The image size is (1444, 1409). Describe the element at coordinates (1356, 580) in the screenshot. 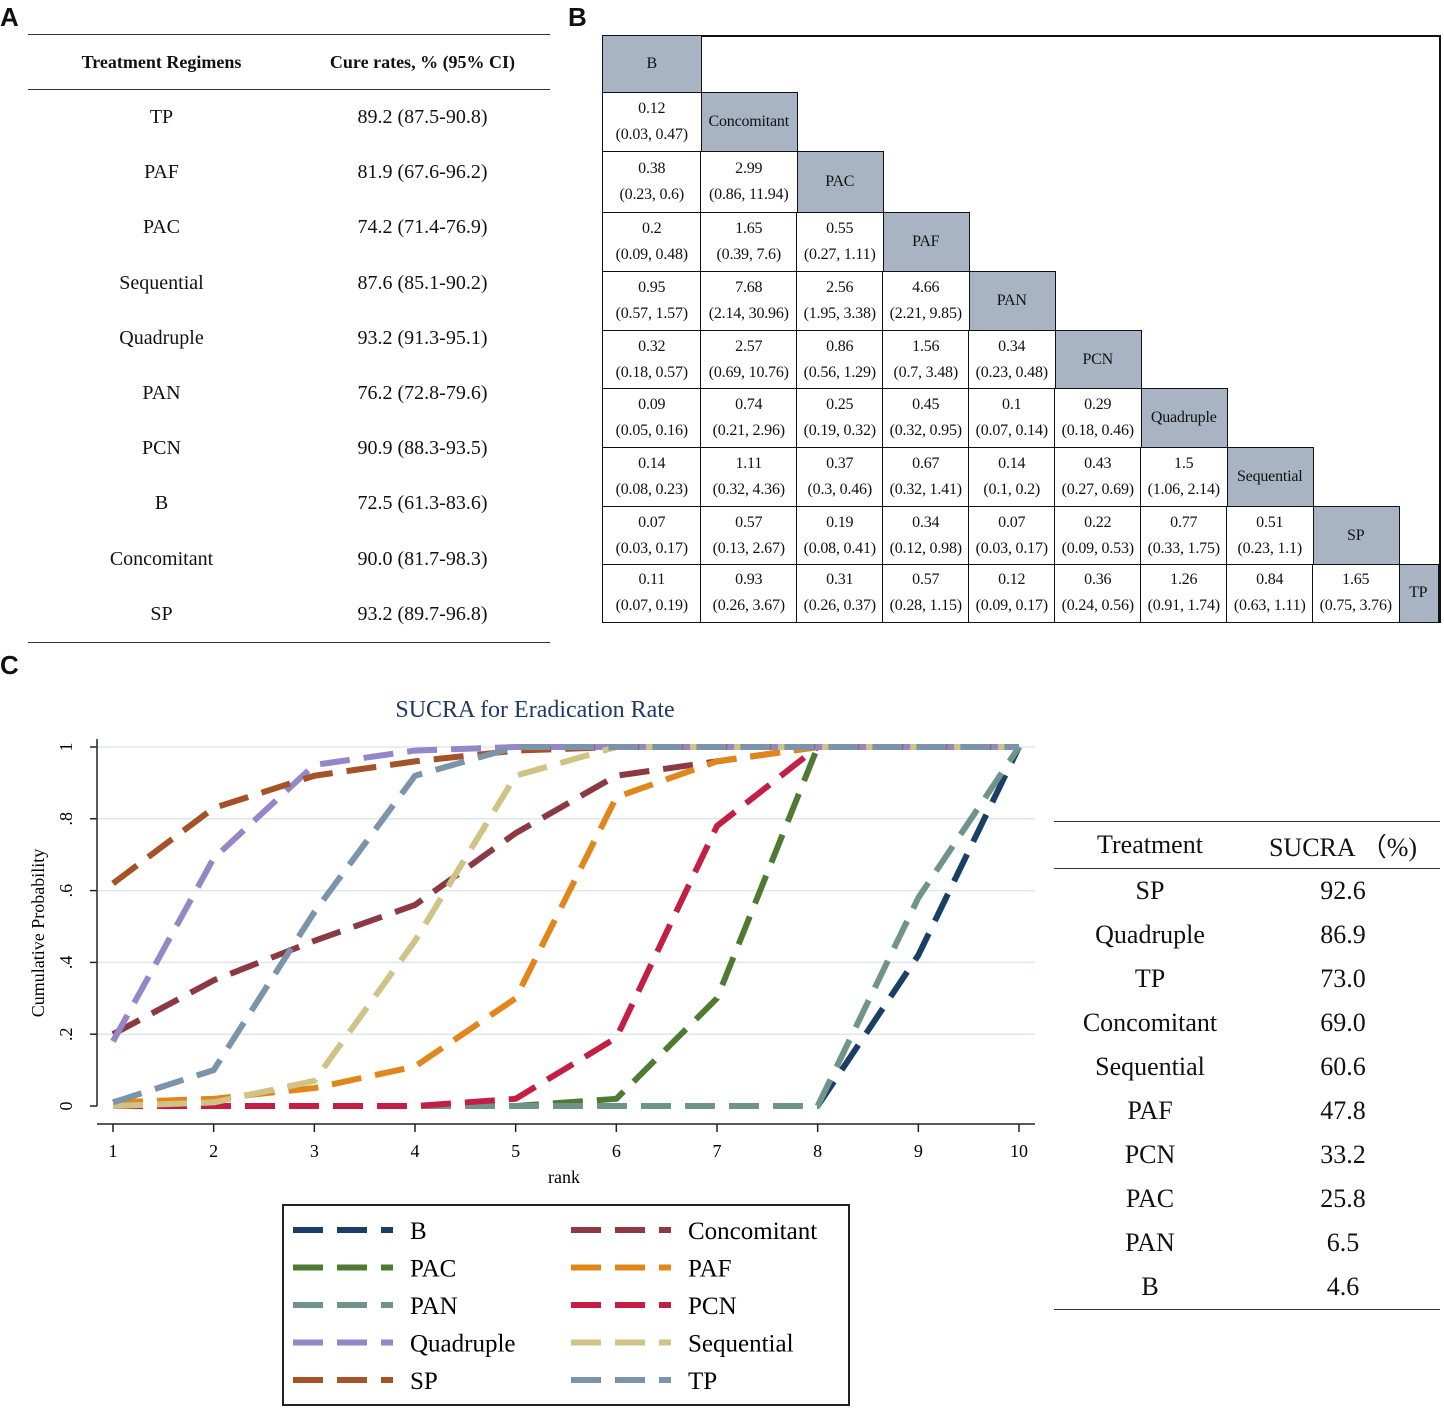

I see `league-estimate: 1.65` at that location.